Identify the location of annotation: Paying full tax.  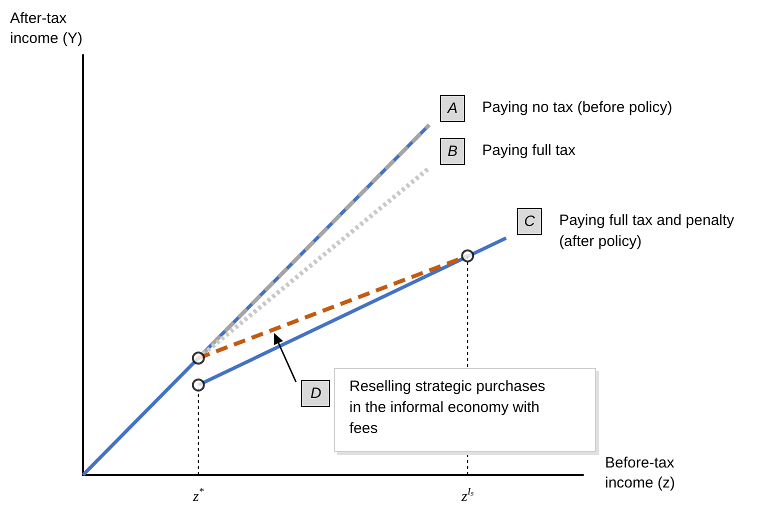
(529, 151).